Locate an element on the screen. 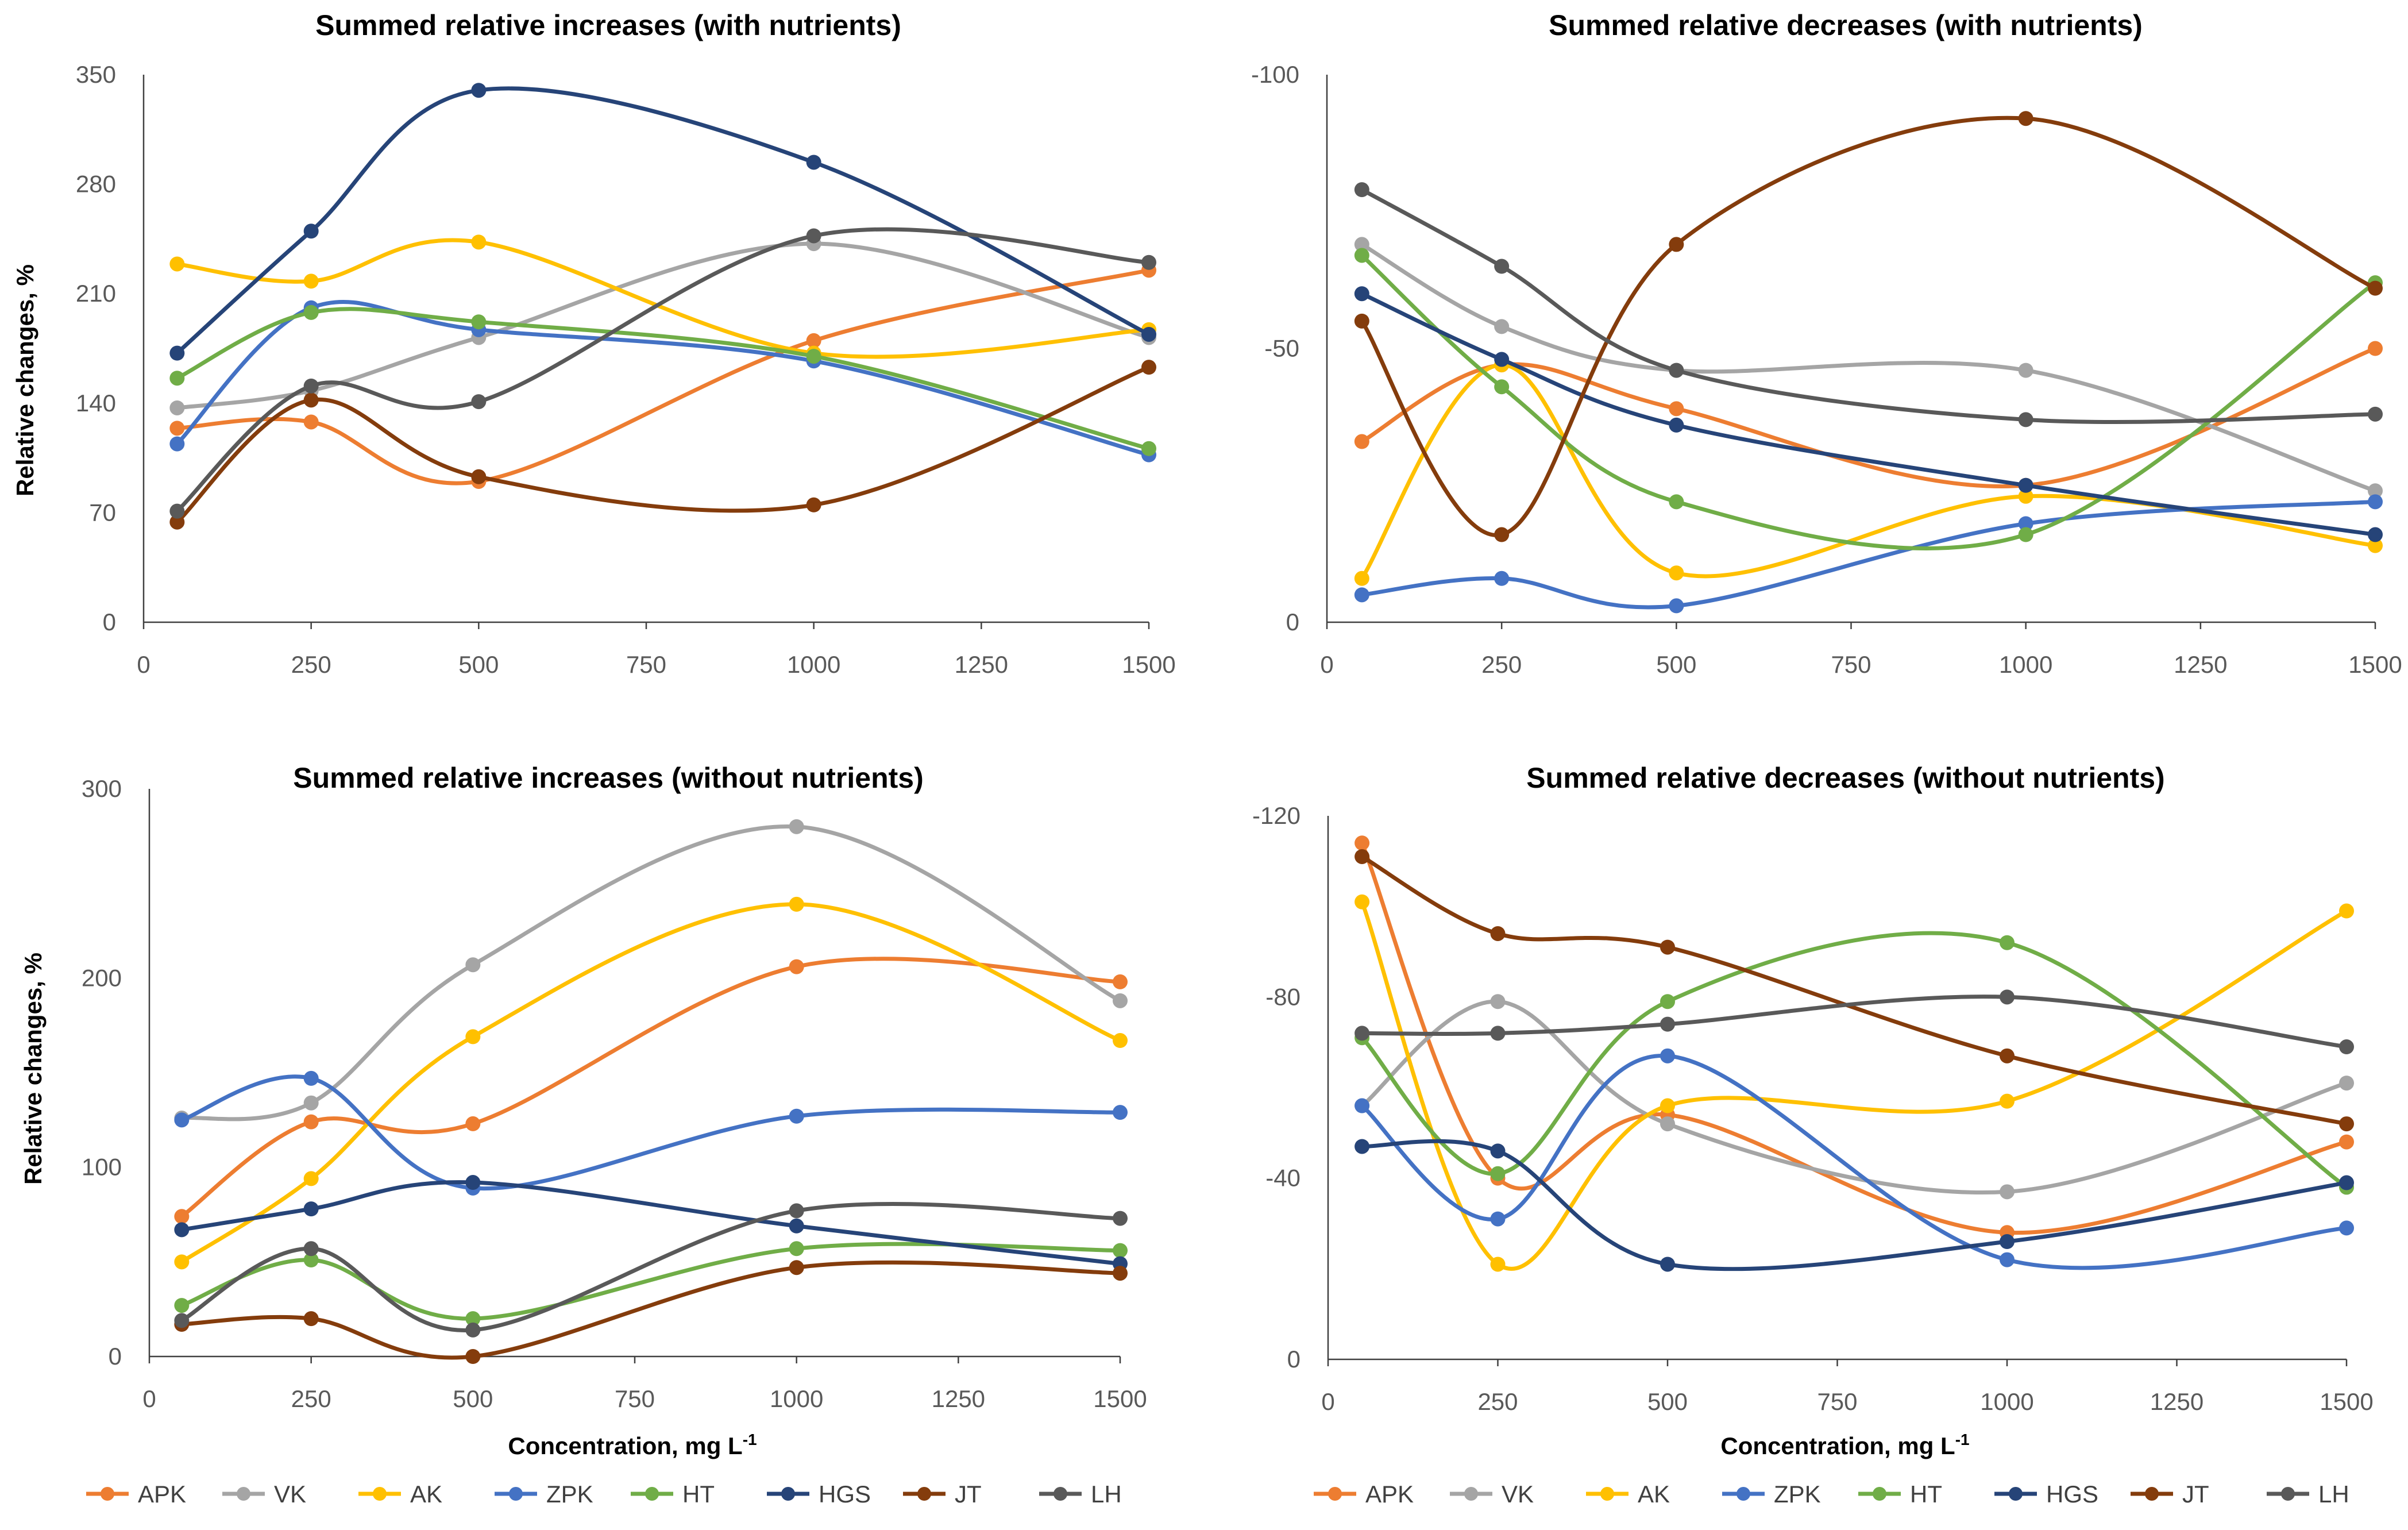 This screenshot has width=2408, height=1530. x-tick-label: 500 is located at coordinates (479, 664).